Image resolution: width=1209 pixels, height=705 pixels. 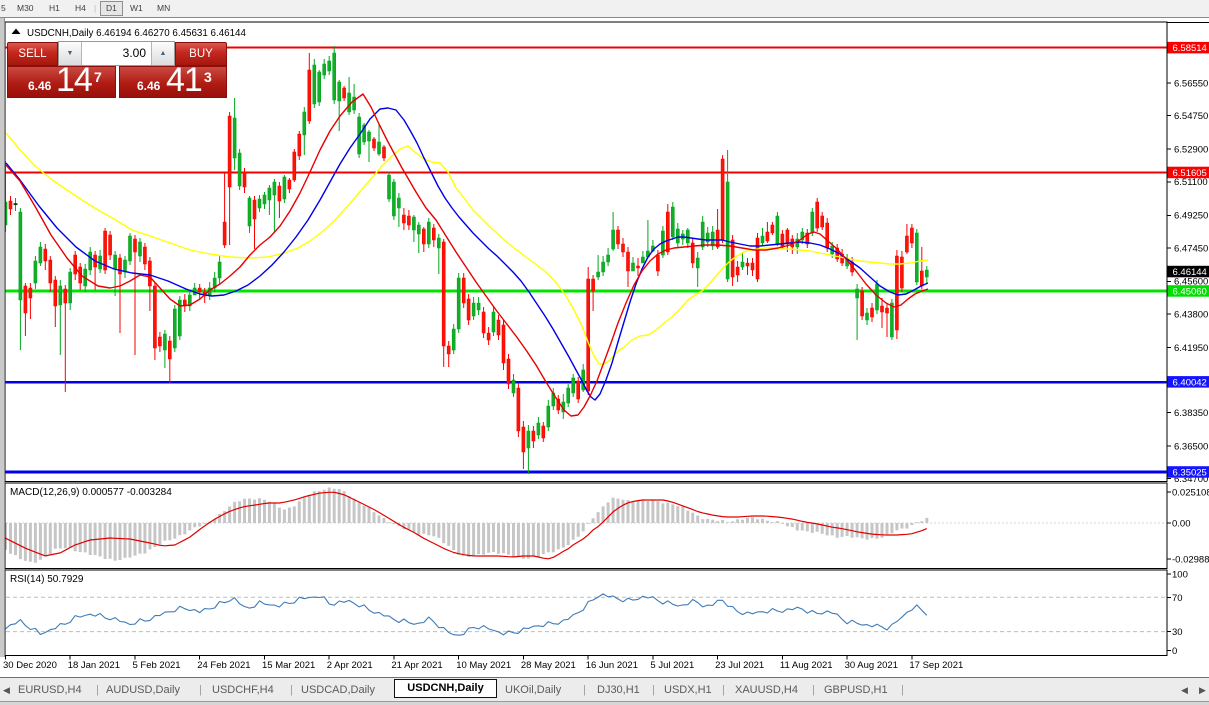 What do you see at coordinates (1191, 479) in the screenshot?
I see `svg-text: 6.34700` at bounding box center [1191, 479].